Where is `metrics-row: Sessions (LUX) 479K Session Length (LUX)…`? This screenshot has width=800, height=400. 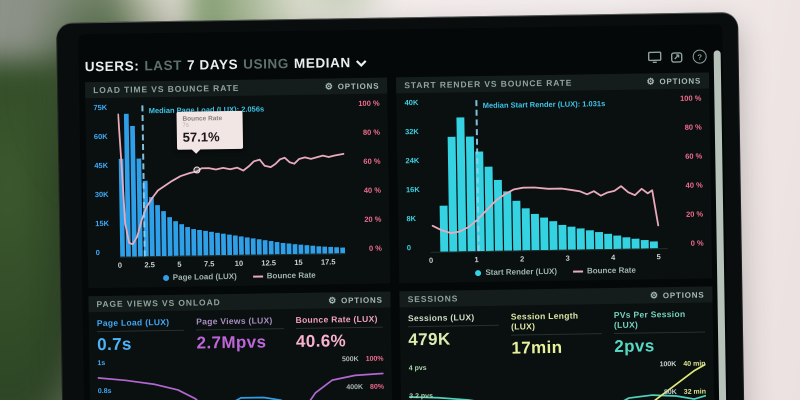 metrics-row: Sessions (LUX) 479K Session Length (LUX)… is located at coordinates (557, 331).